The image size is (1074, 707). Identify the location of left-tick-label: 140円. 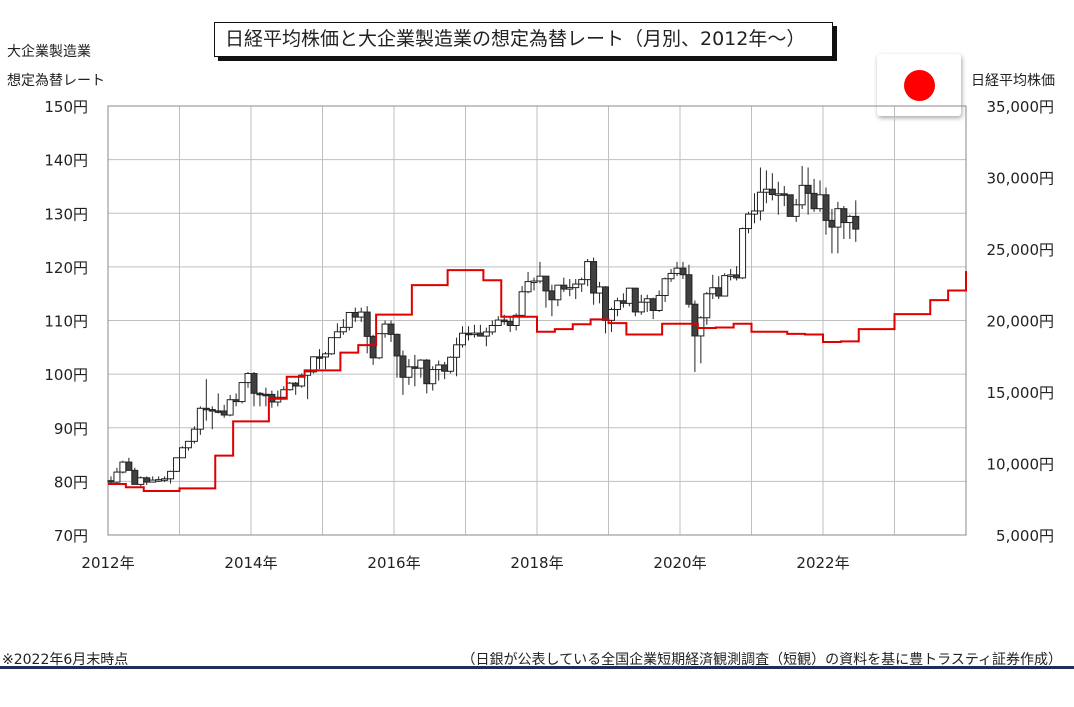
(66, 161).